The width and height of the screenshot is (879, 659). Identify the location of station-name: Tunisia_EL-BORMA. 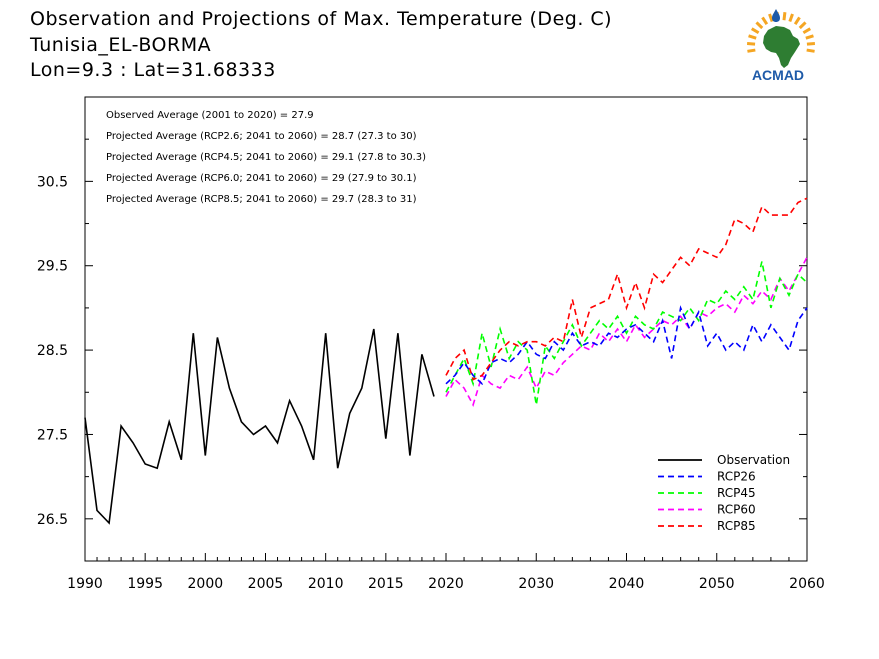
(121, 45).